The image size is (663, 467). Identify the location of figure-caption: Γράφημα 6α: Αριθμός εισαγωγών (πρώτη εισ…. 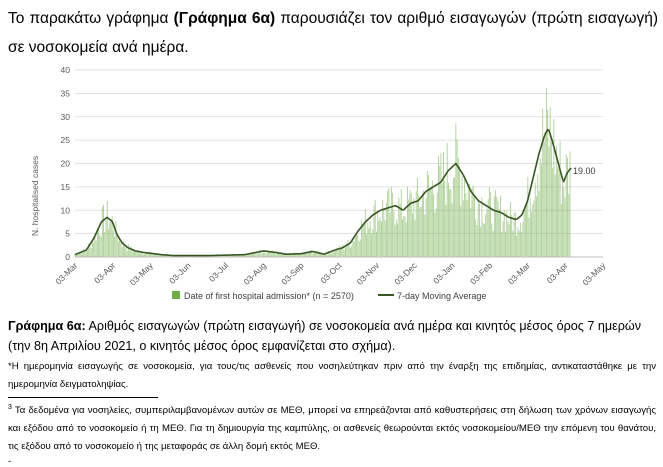
(332, 336).